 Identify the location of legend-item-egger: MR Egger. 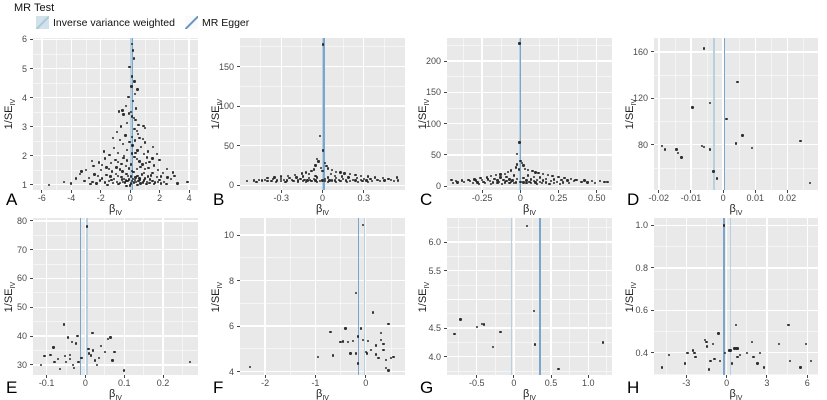
(217, 22).